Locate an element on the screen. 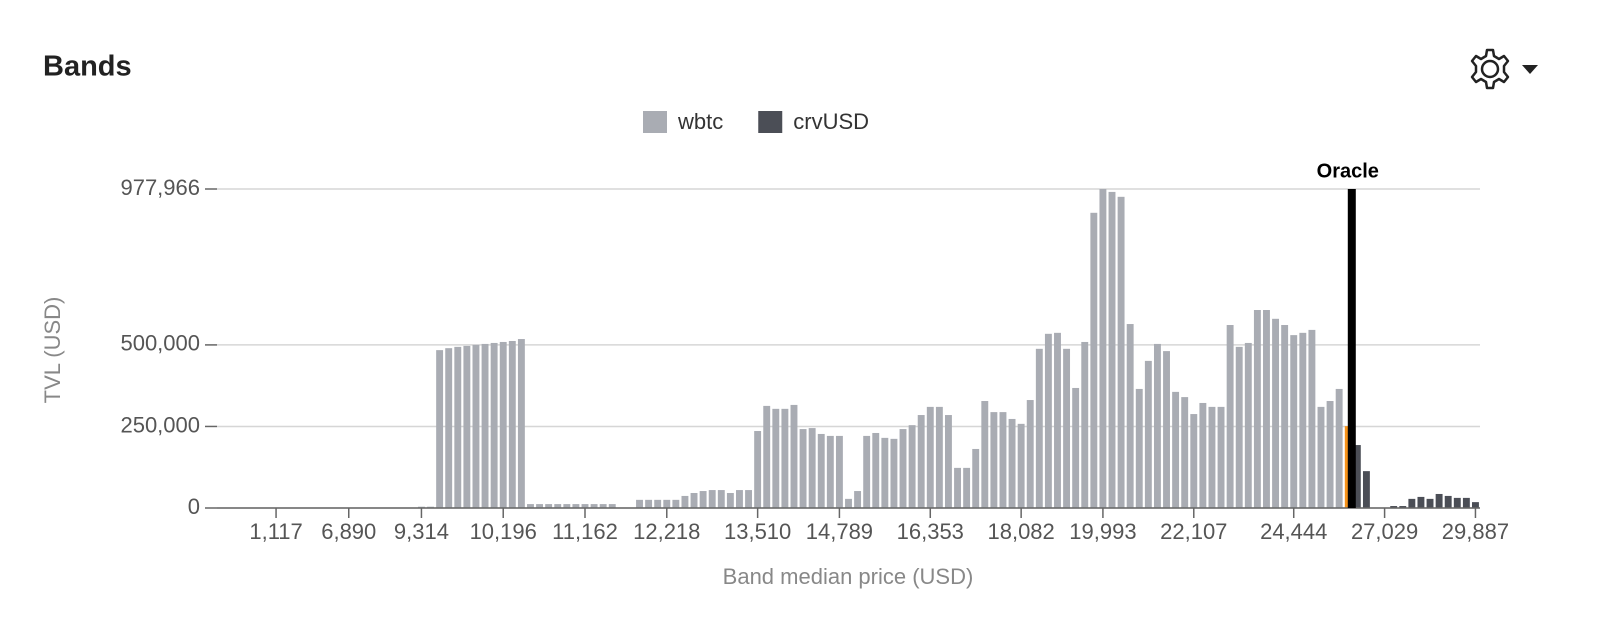 The width and height of the screenshot is (1622, 627). x-tick-label: 24,444 is located at coordinates (1293, 531).